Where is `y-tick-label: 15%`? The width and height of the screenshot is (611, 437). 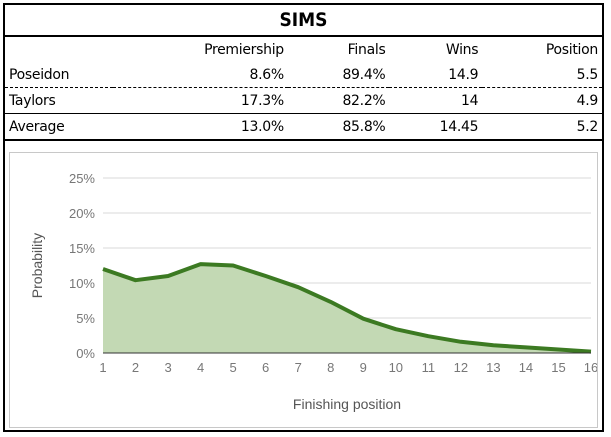
y-tick-label: 15% is located at coordinates (82, 248).